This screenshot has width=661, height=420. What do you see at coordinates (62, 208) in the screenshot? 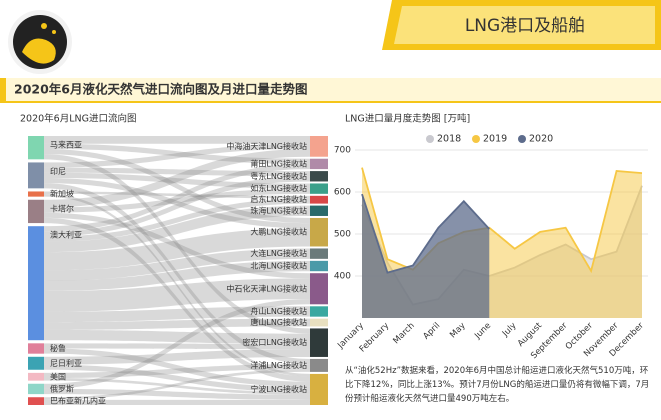
I see `source-label: 卡塔尔` at bounding box center [62, 208].